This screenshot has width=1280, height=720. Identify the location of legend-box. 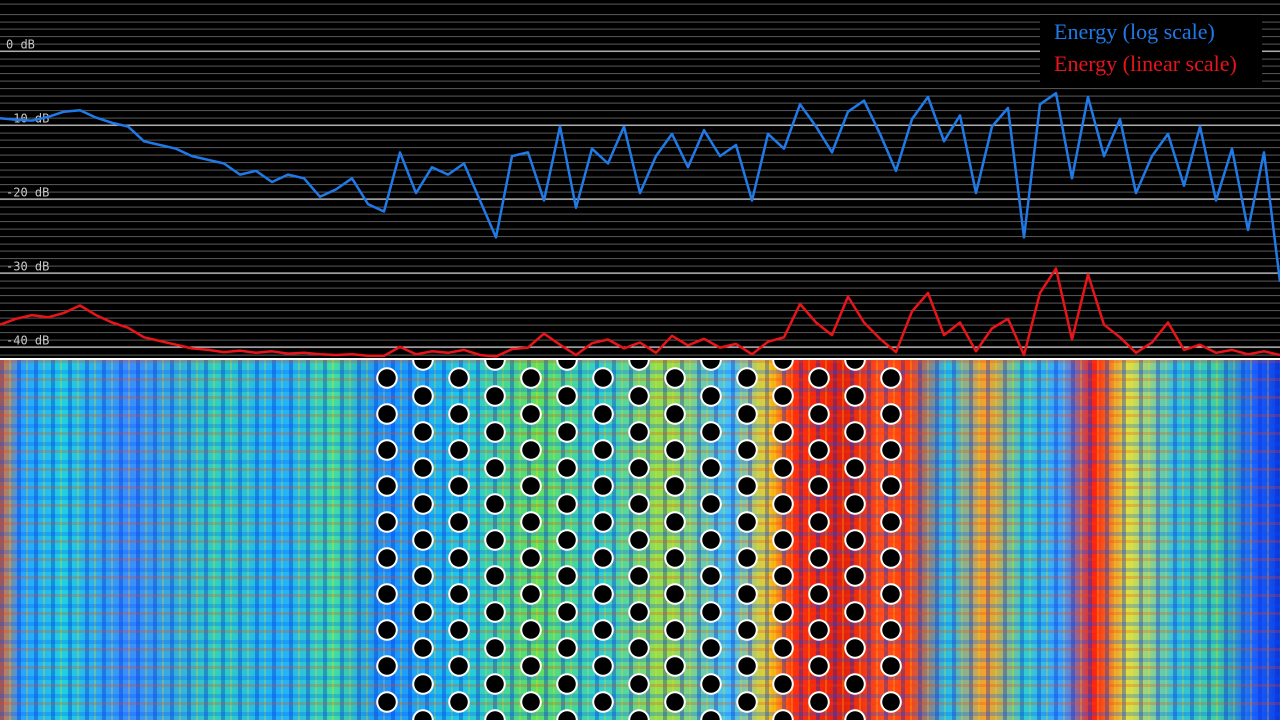
(1151, 50).